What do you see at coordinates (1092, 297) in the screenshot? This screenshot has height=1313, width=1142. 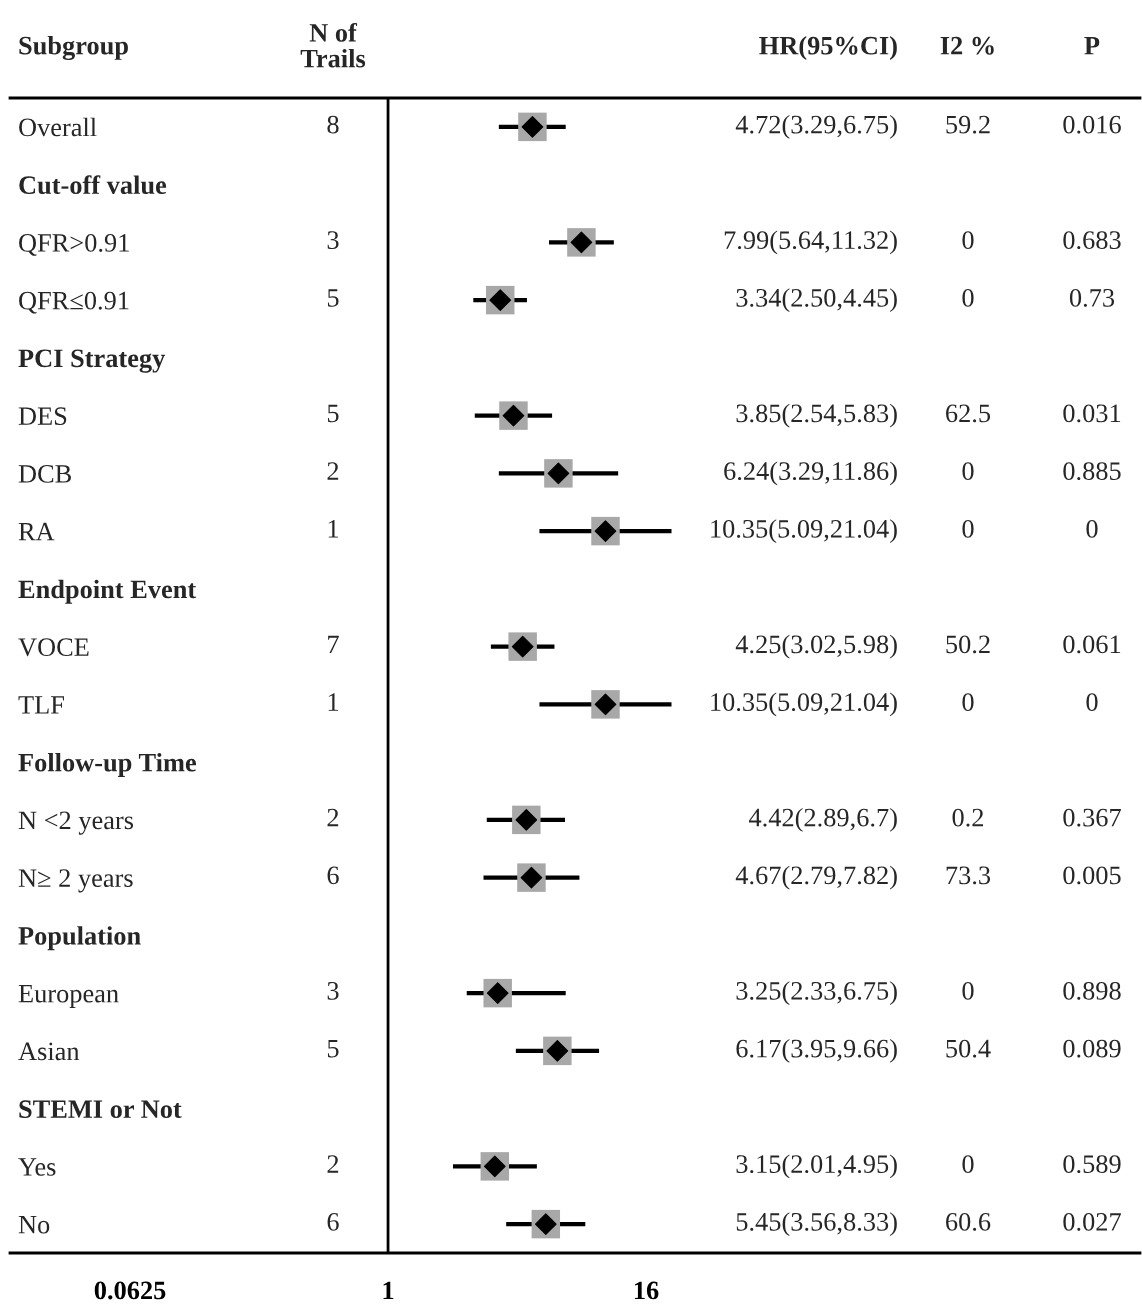 I see `annotation: 0.73` at bounding box center [1092, 297].